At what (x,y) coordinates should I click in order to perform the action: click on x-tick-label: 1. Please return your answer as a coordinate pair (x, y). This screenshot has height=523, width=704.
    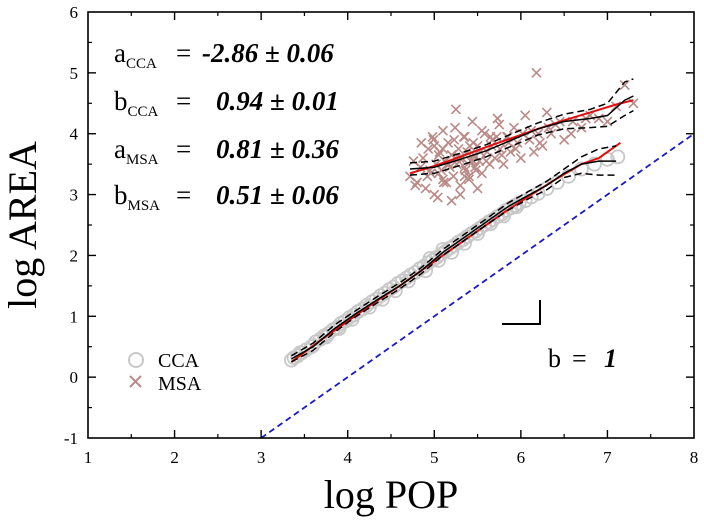
    Looking at the image, I should click on (88, 457).